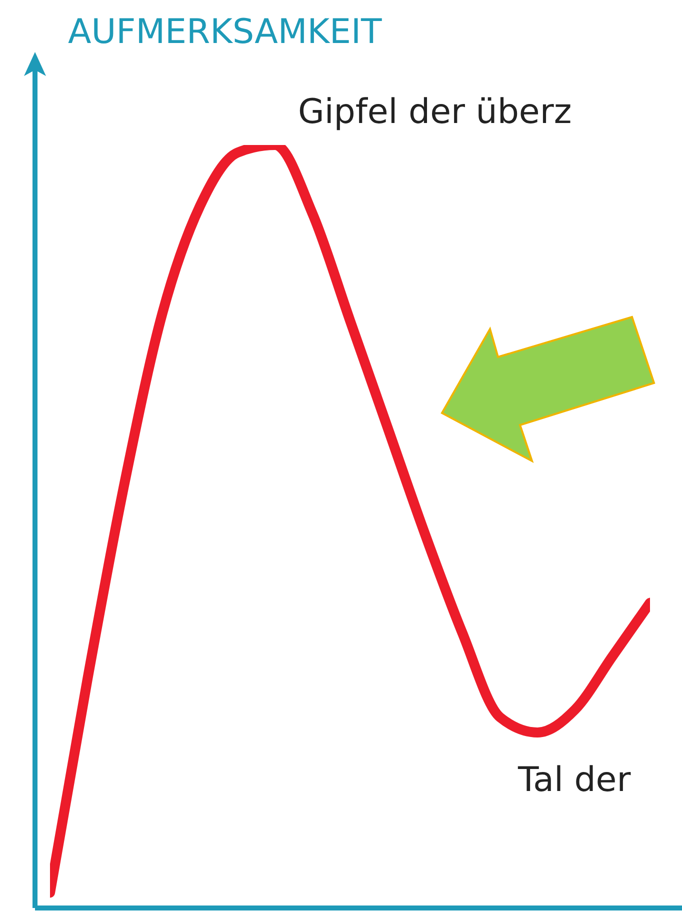  What do you see at coordinates (574, 780) in the screenshot?
I see `annotation: Tal der` at bounding box center [574, 780].